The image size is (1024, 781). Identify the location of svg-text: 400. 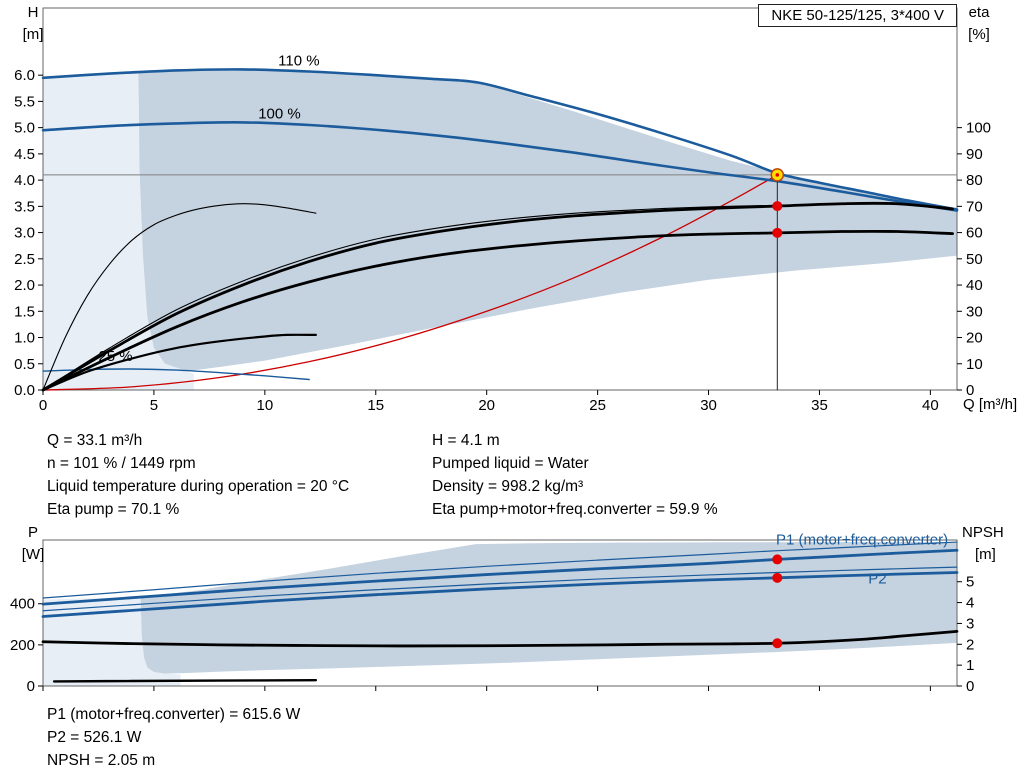
(22, 604).